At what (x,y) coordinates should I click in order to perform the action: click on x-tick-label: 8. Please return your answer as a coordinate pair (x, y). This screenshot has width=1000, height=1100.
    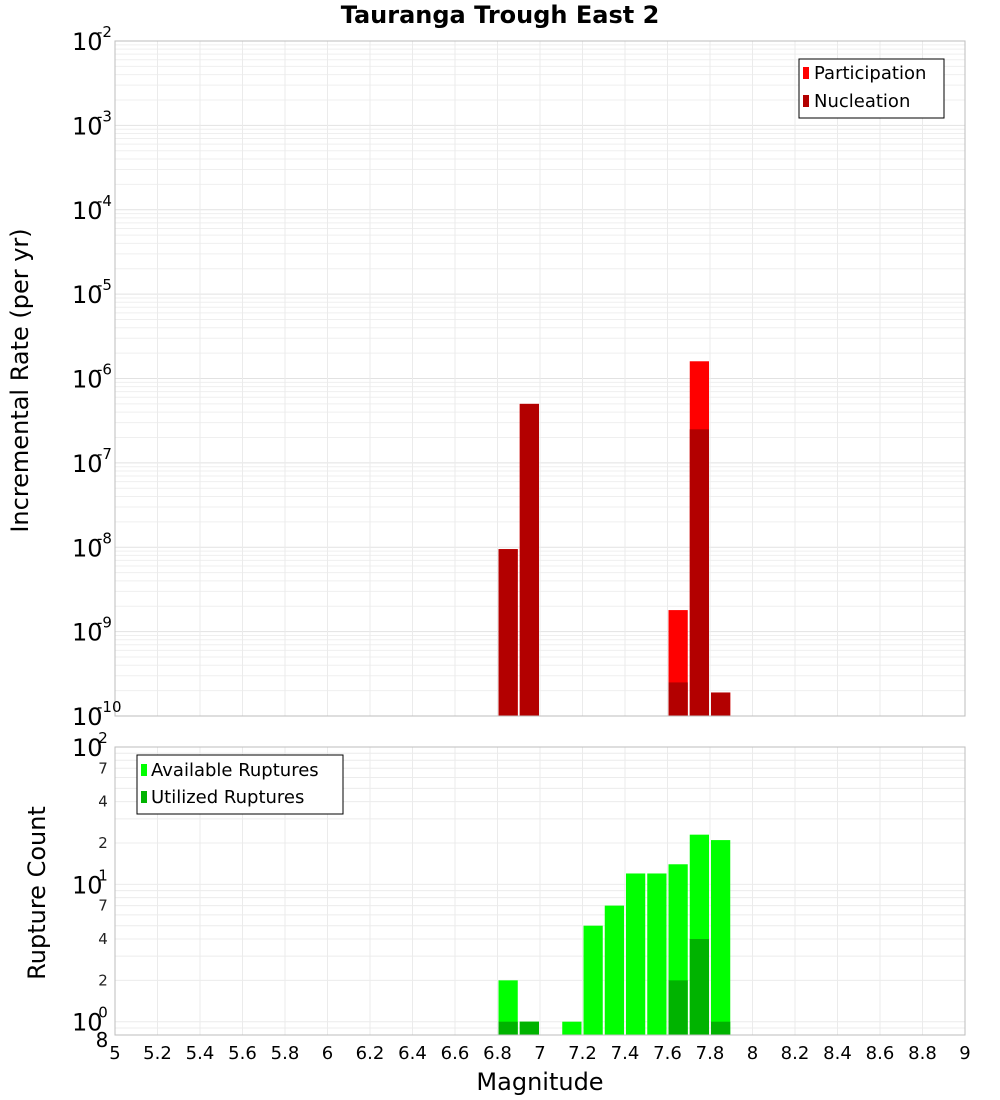
    Looking at the image, I should click on (752, 1053).